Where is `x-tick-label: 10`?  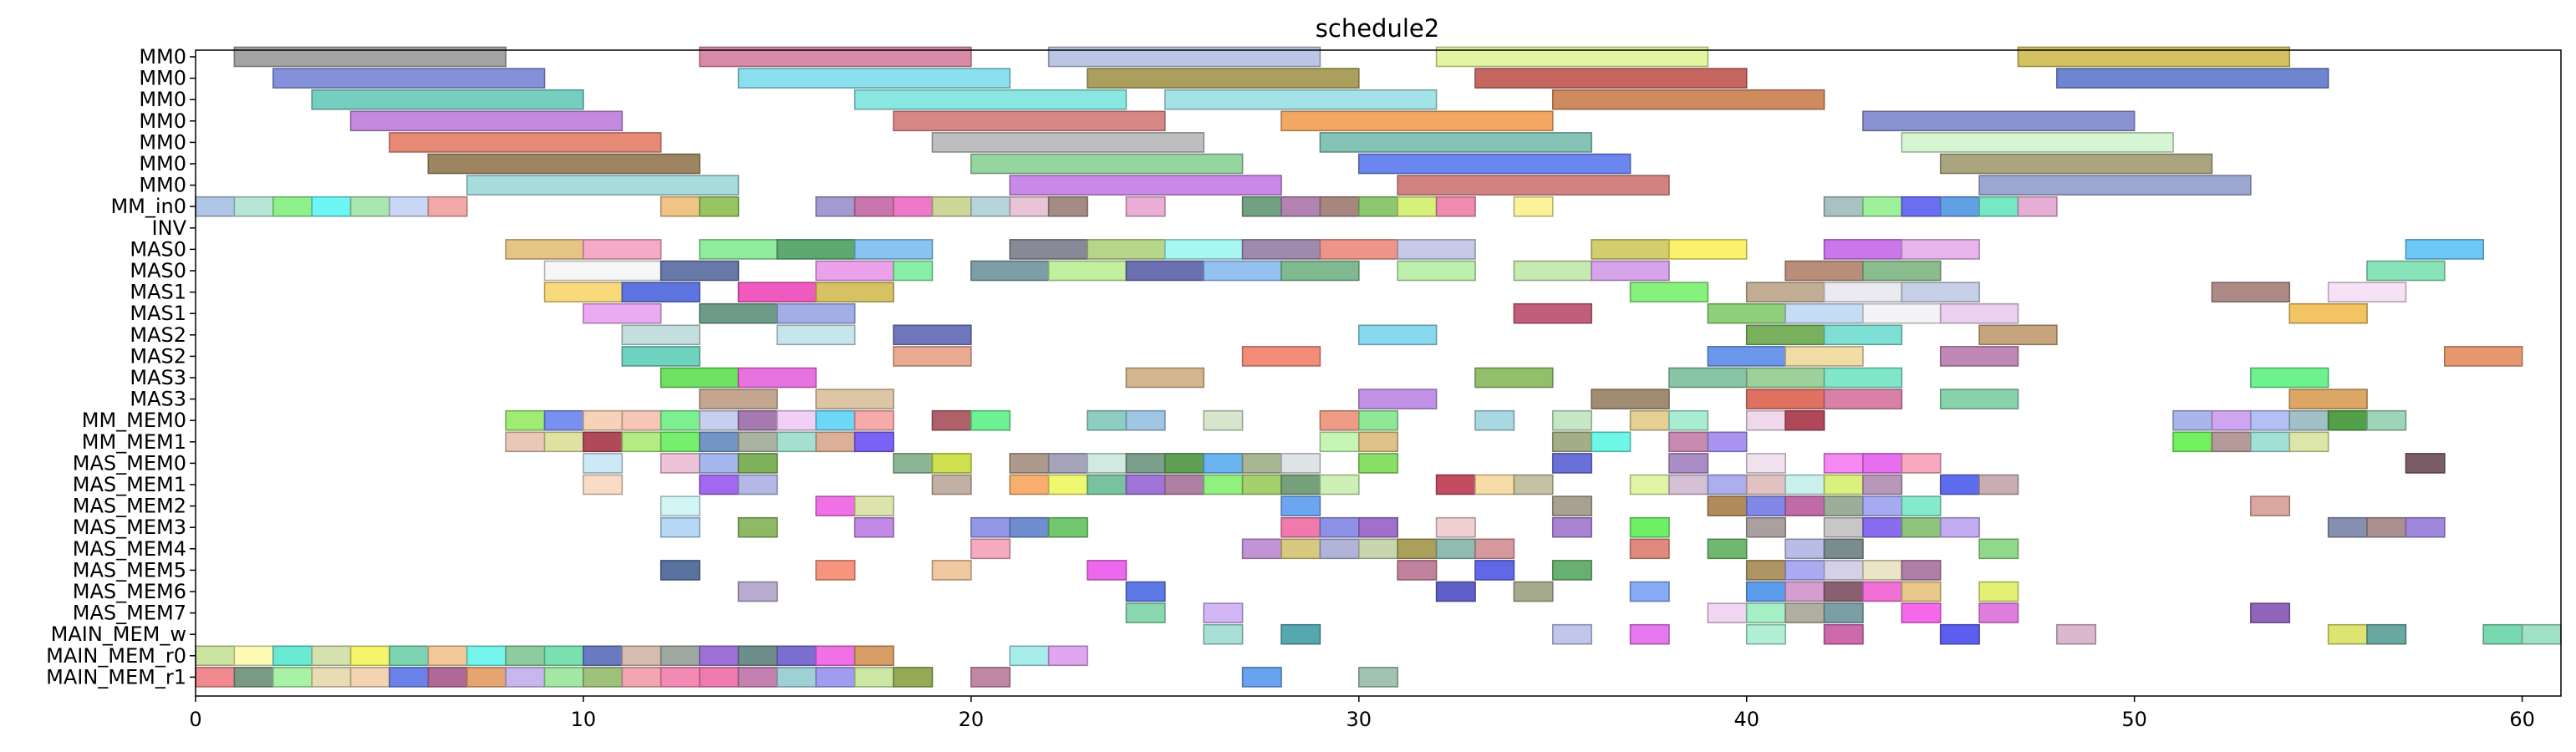 x-tick-label: 10 is located at coordinates (584, 719).